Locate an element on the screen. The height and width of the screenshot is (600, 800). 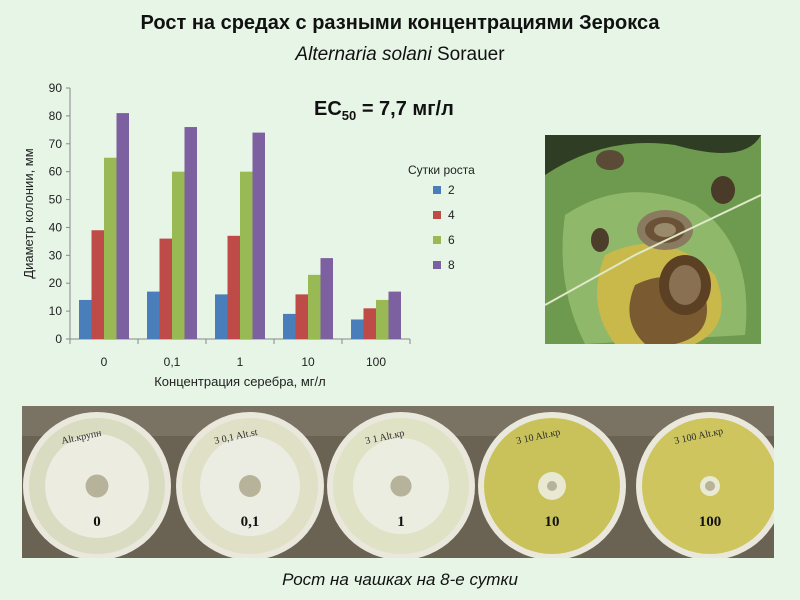
leaf-illustration is located at coordinates (653, 239).